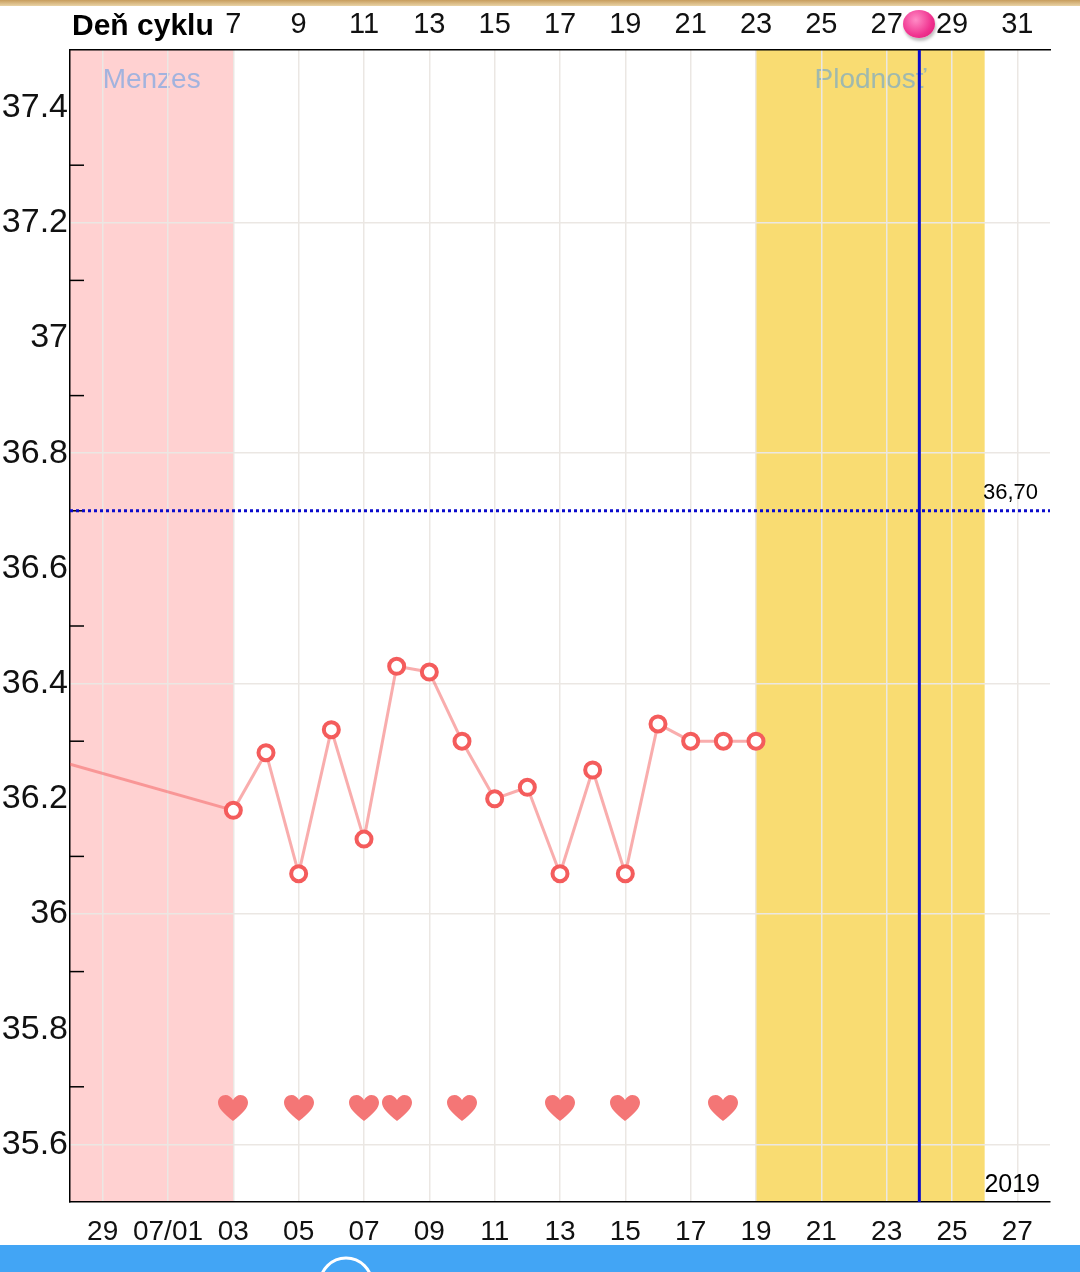 This screenshot has width=1080, height=1272. Describe the element at coordinates (952, 1230) in the screenshot. I see `x-tick-label: 25` at that location.